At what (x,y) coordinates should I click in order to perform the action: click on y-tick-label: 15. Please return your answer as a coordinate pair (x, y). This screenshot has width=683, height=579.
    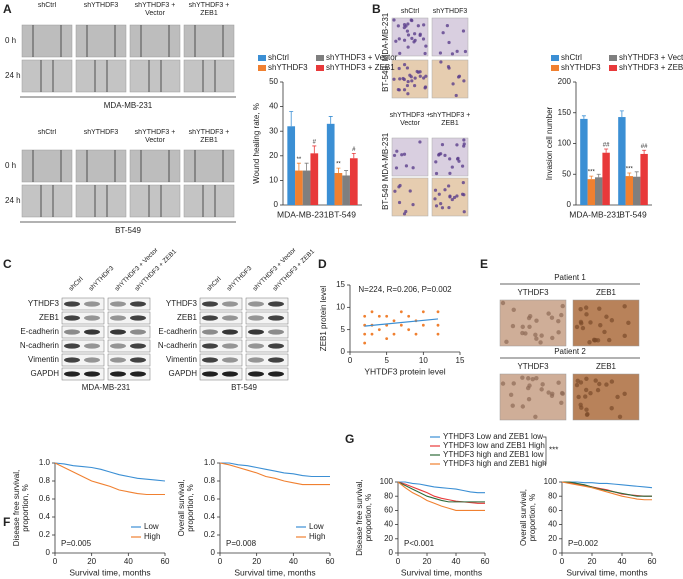
    Looking at the image, I should click on (340, 284).